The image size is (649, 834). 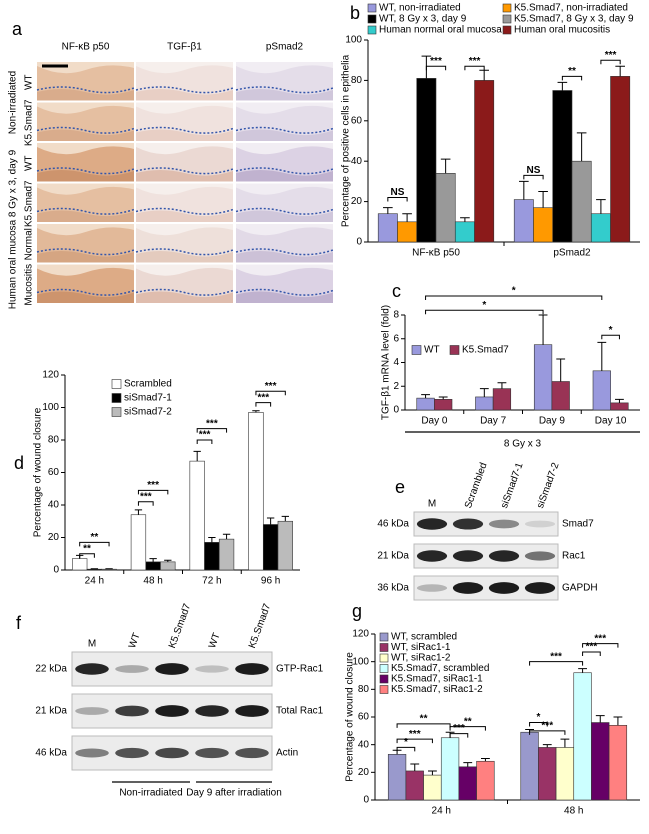 What do you see at coordinates (148, 384) in the screenshot?
I see `legend-label: Scrambled` at bounding box center [148, 384].